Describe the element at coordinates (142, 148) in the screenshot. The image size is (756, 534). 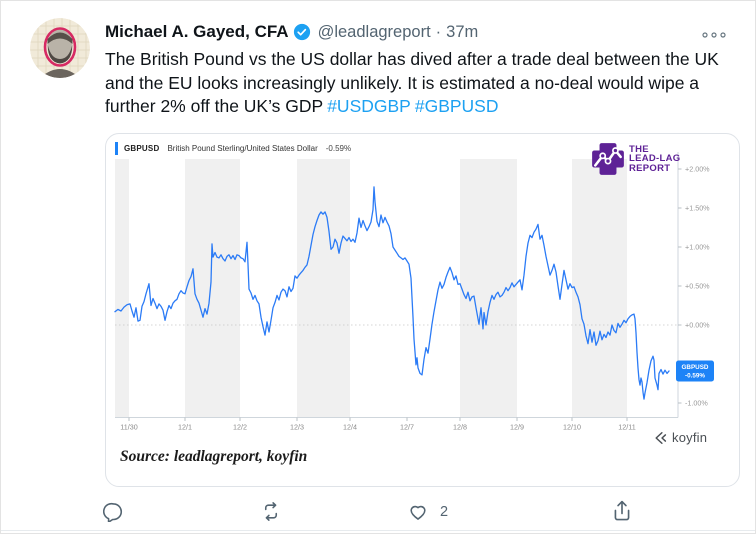
I see `legend-symbol: GBPUSD` at that location.